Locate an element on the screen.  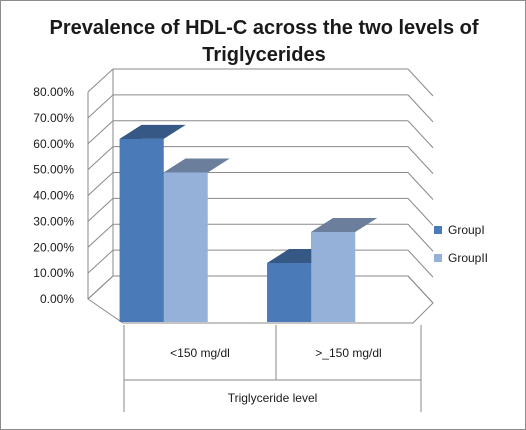
y-tick-label: 0.00% is located at coordinates (57, 299).